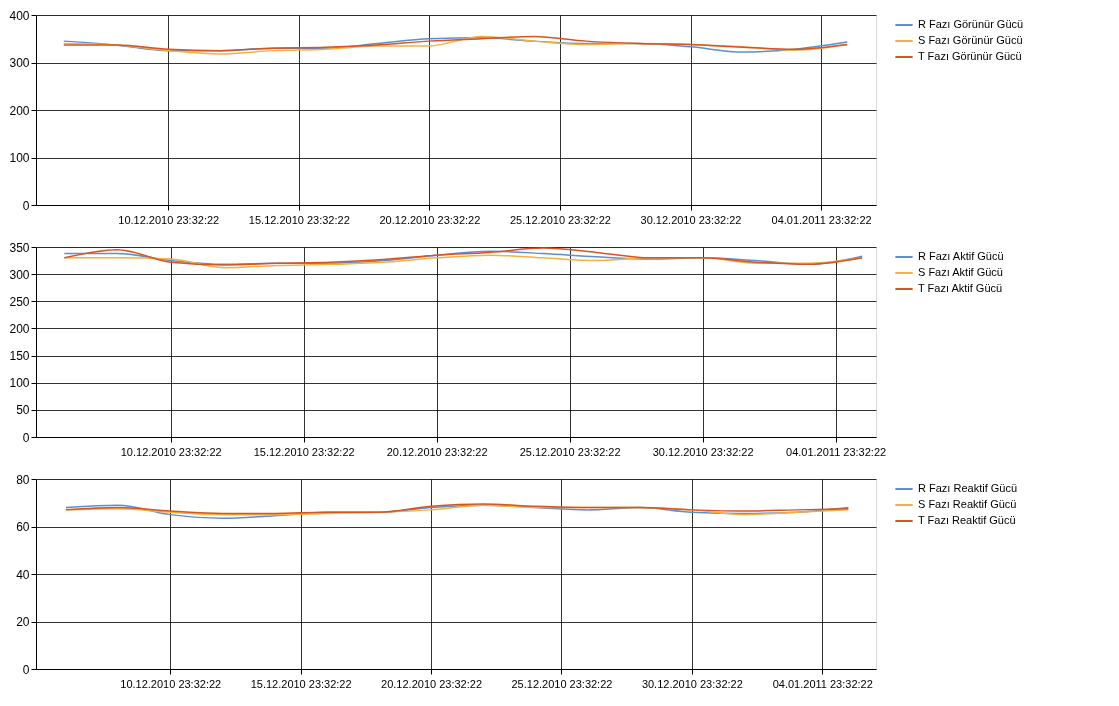 The image size is (1119, 706). What do you see at coordinates (19, 356) in the screenshot?
I see `y-tick-label: 150` at bounding box center [19, 356].